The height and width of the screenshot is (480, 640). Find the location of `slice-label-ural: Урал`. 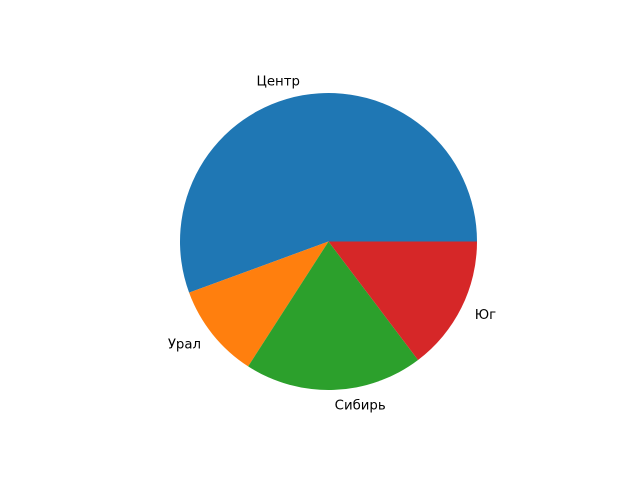

slice-label-ural: Урал is located at coordinates (184, 344).